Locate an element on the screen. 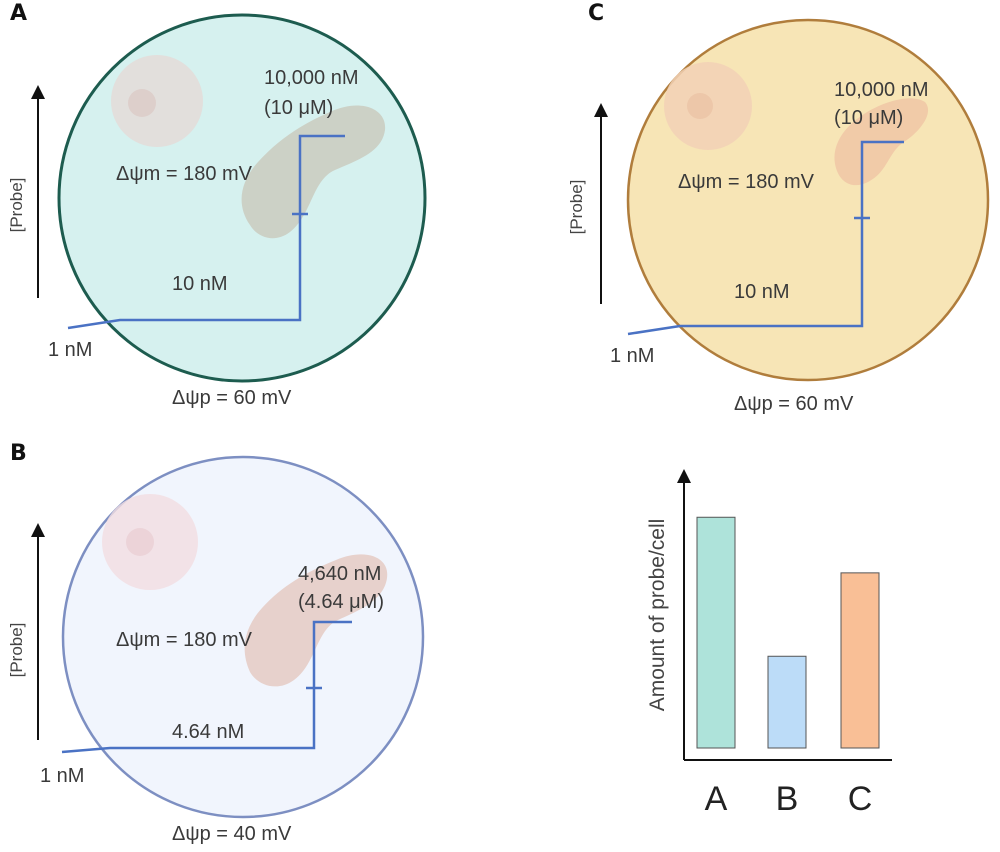 The height and width of the screenshot is (852, 1000). bar-b is located at coordinates (787, 702).